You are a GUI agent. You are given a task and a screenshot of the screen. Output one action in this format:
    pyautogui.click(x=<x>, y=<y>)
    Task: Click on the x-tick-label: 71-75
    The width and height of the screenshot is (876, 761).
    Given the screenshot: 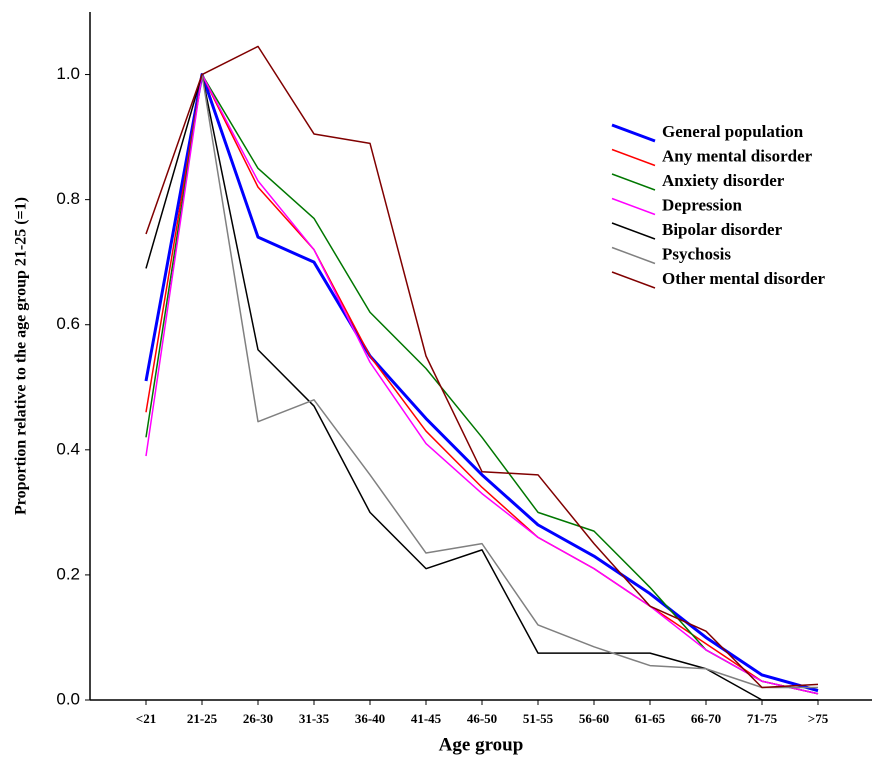 What is the action you would take?
    pyautogui.click(x=762, y=718)
    